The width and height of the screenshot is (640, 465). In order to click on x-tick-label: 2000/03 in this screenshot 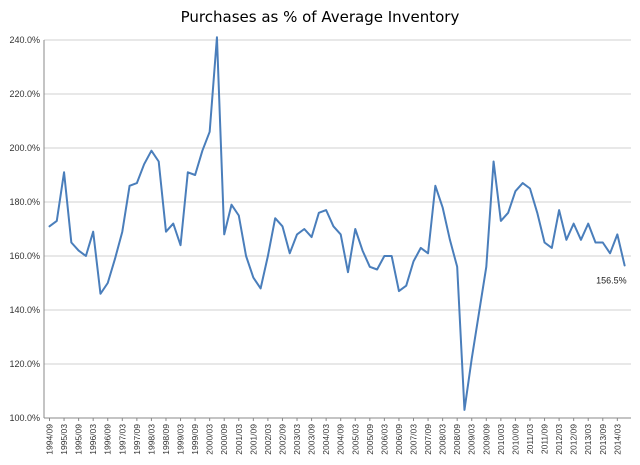, I will do `click(210, 439)`.